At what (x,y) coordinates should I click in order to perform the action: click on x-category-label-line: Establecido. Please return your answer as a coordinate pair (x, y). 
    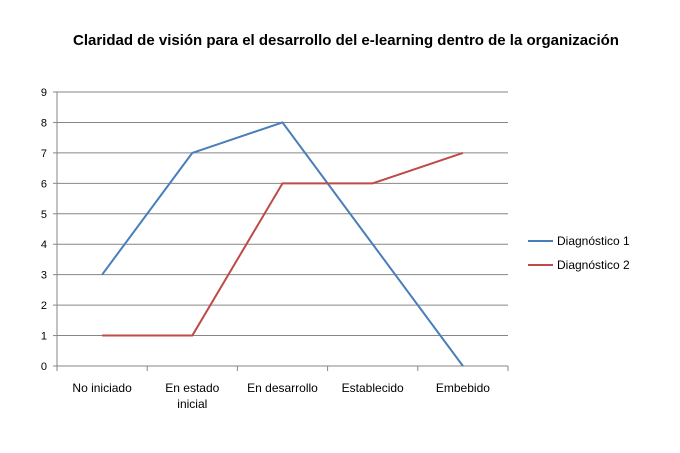
    Looking at the image, I should click on (373, 388).